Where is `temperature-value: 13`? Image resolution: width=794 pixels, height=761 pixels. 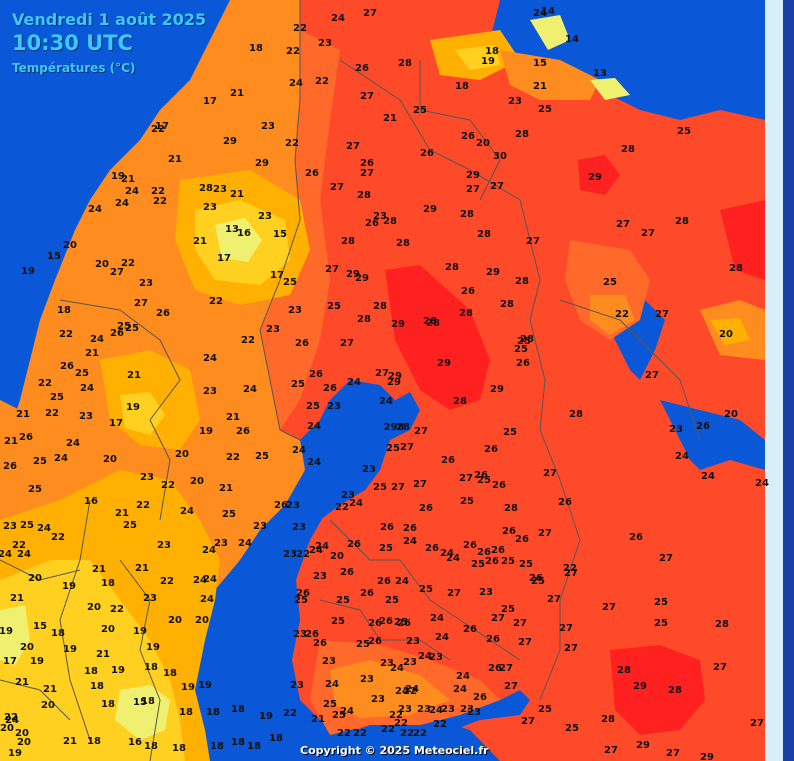
temperature-value: 13 is located at coordinates (600, 73).